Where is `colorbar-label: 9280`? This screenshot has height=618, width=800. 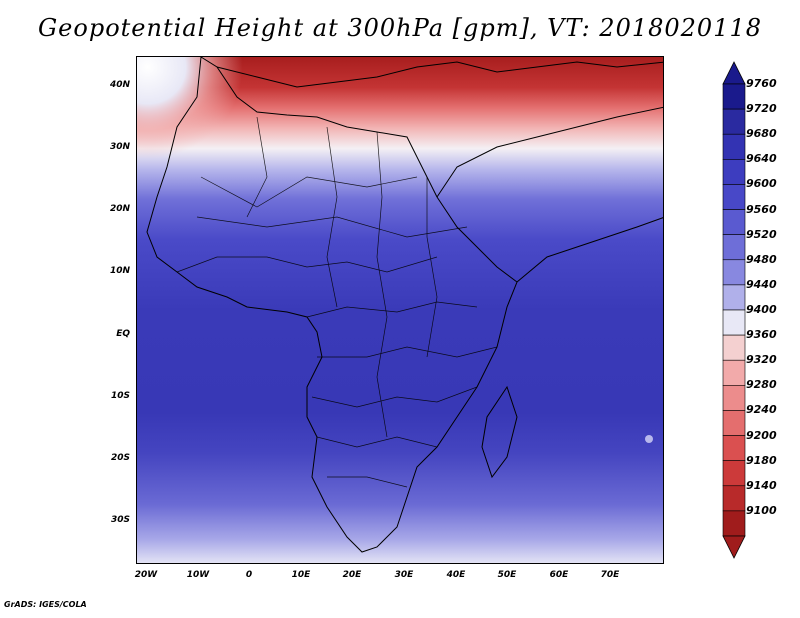 colorbar-label: 9280 is located at coordinates (761, 385).